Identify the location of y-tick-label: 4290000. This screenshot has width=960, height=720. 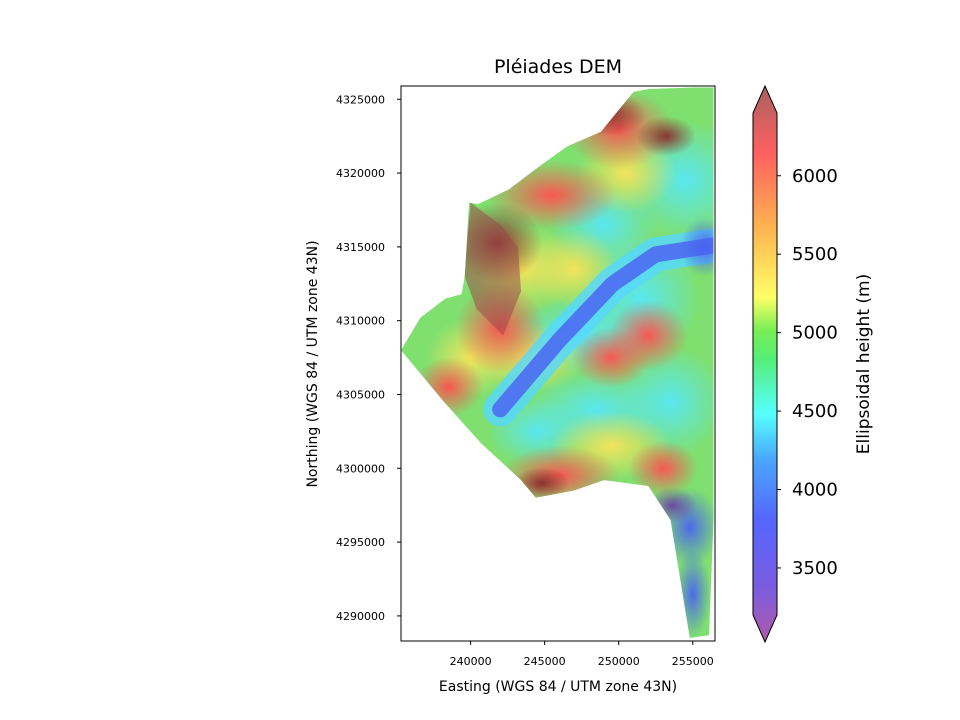
(360, 616).